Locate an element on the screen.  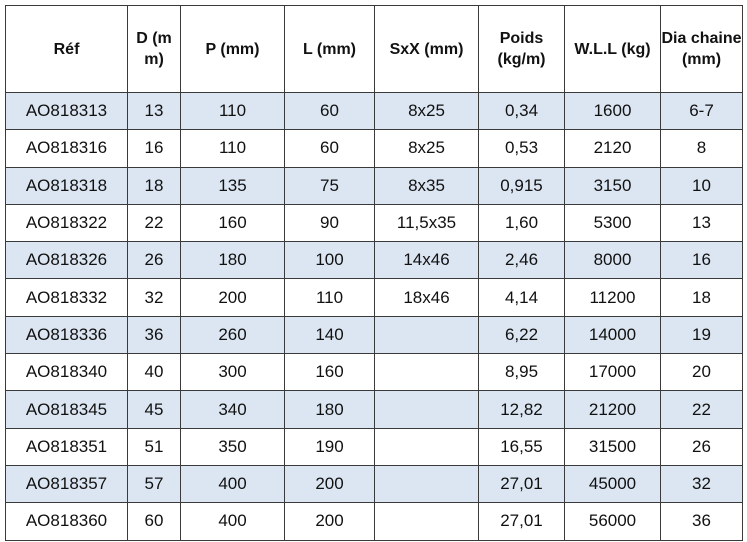
cell-l: 90 is located at coordinates (329, 223).